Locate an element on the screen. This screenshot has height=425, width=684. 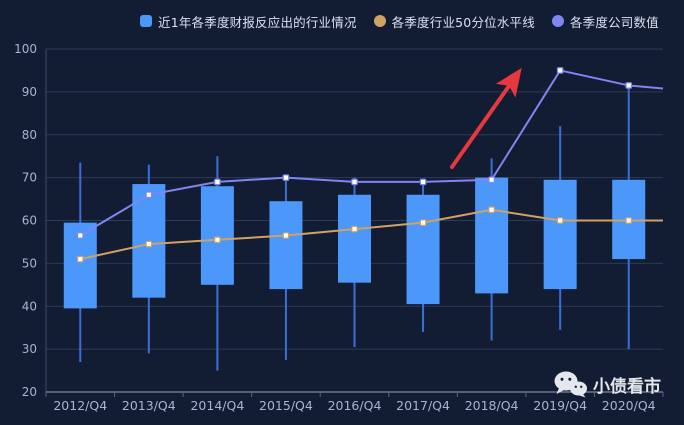
x-axis-label: 2017/Q4 is located at coordinates (423, 405).